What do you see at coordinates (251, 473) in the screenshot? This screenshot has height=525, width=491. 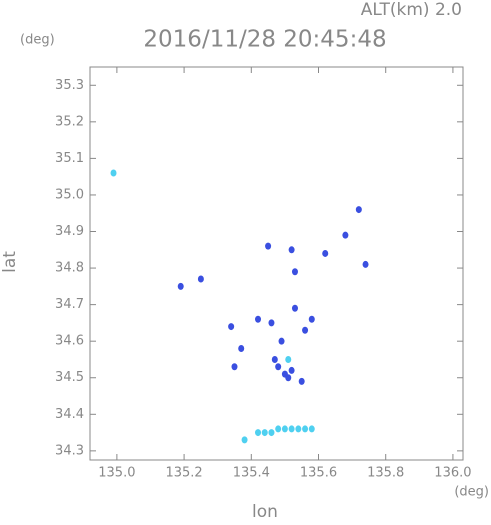 I see `x-tick-label: 135.4` at bounding box center [251, 473].